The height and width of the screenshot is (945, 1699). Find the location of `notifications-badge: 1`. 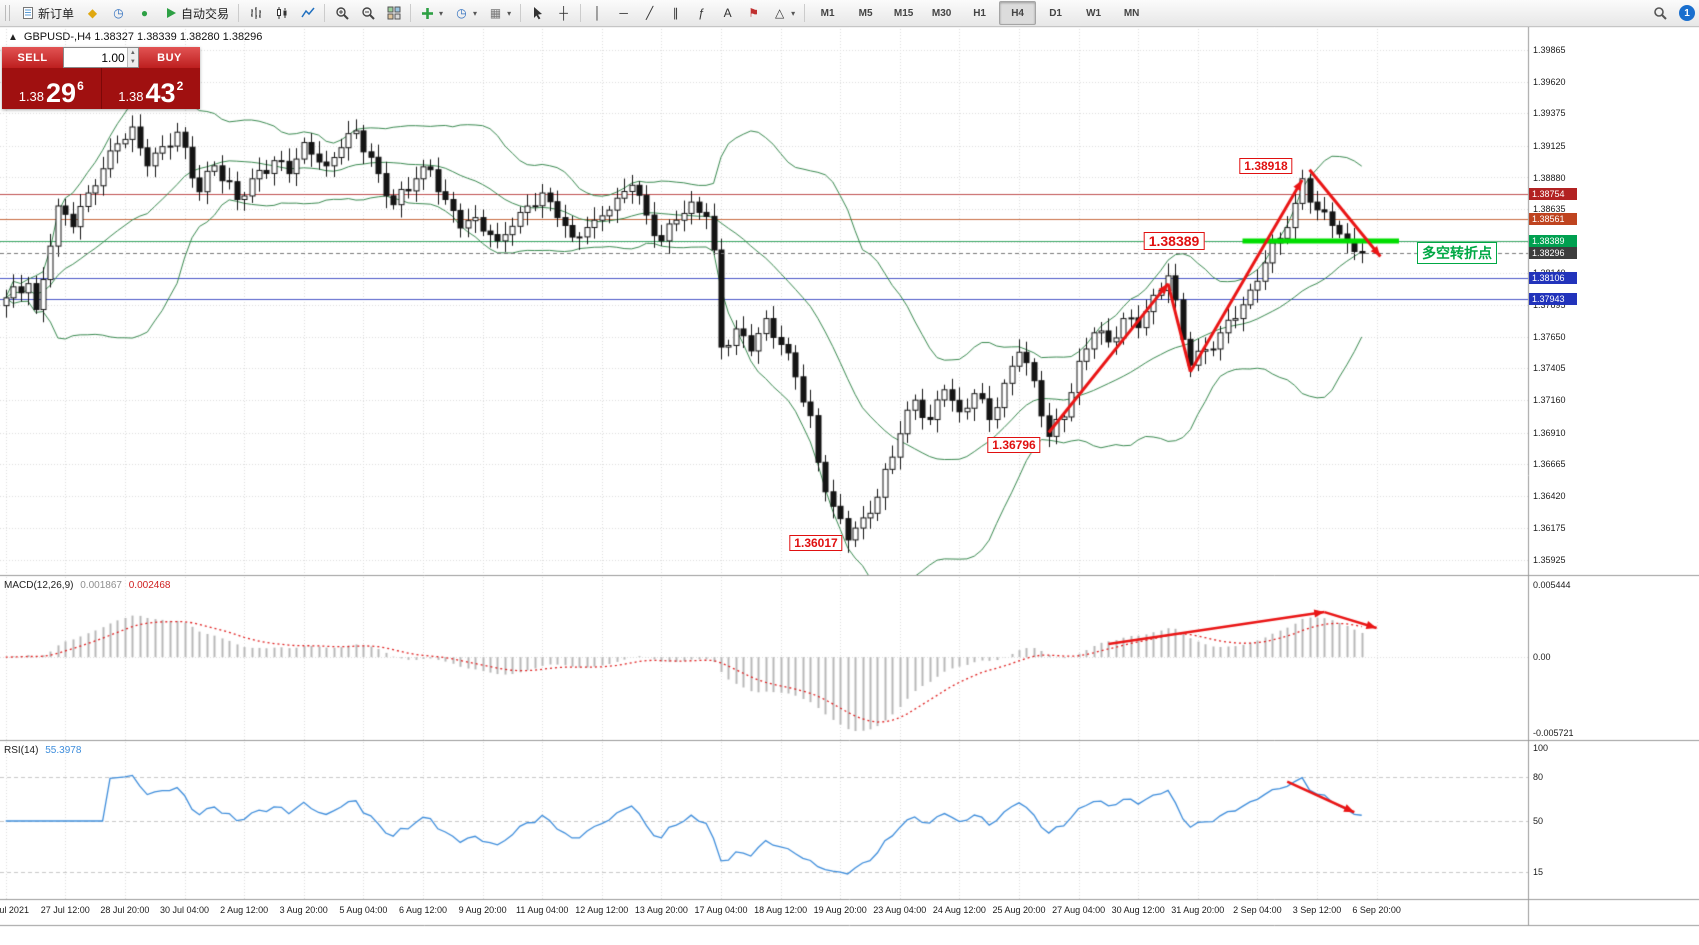

notifications-badge: 1 is located at coordinates (1687, 13).